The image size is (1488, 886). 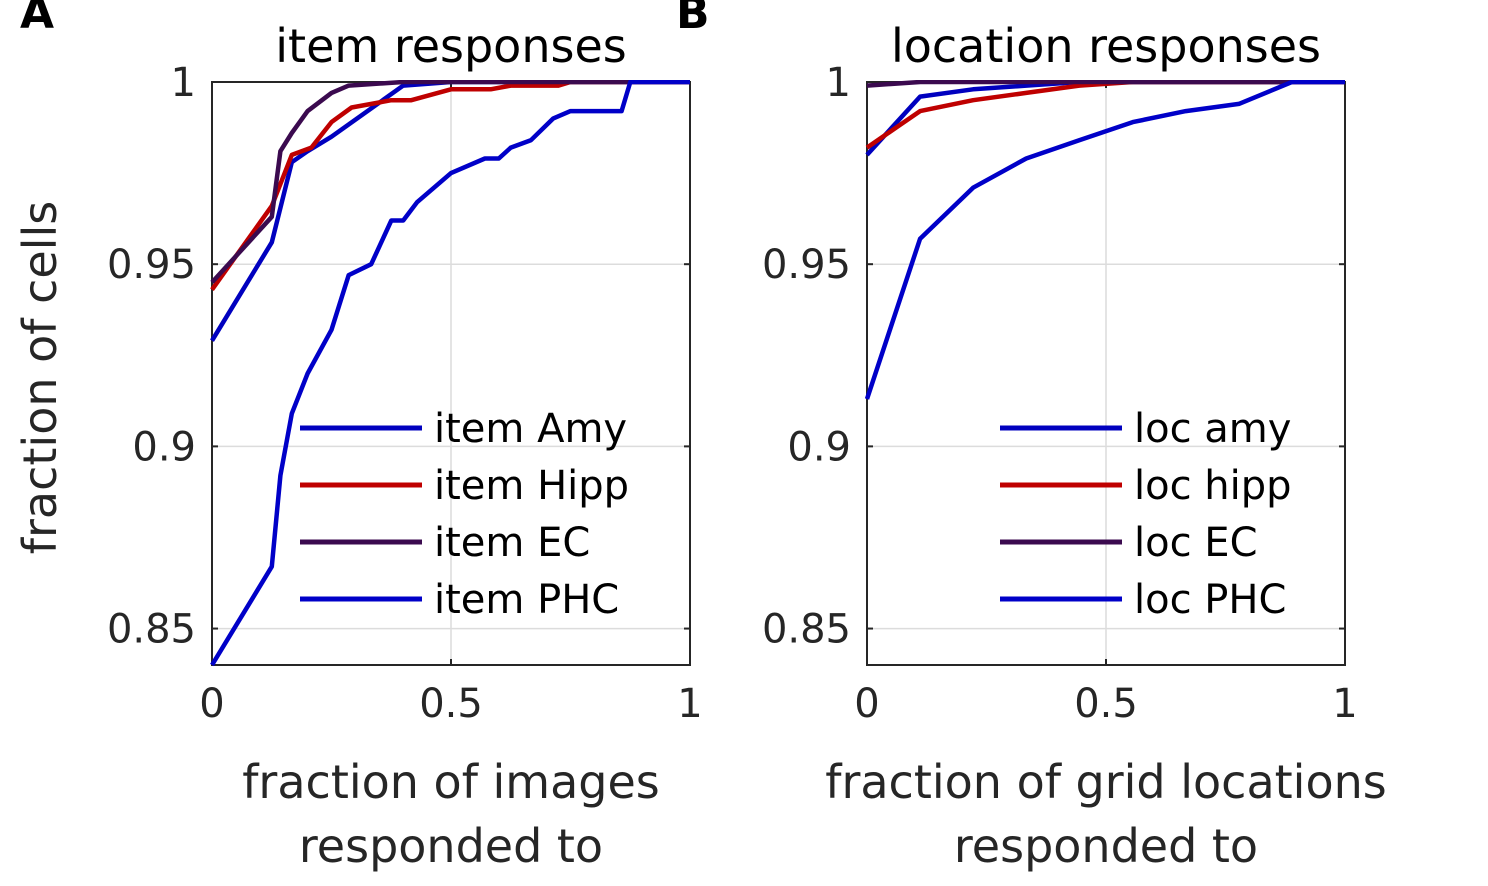 What do you see at coordinates (450, 46) in the screenshot?
I see `chart-title: item responses` at bounding box center [450, 46].